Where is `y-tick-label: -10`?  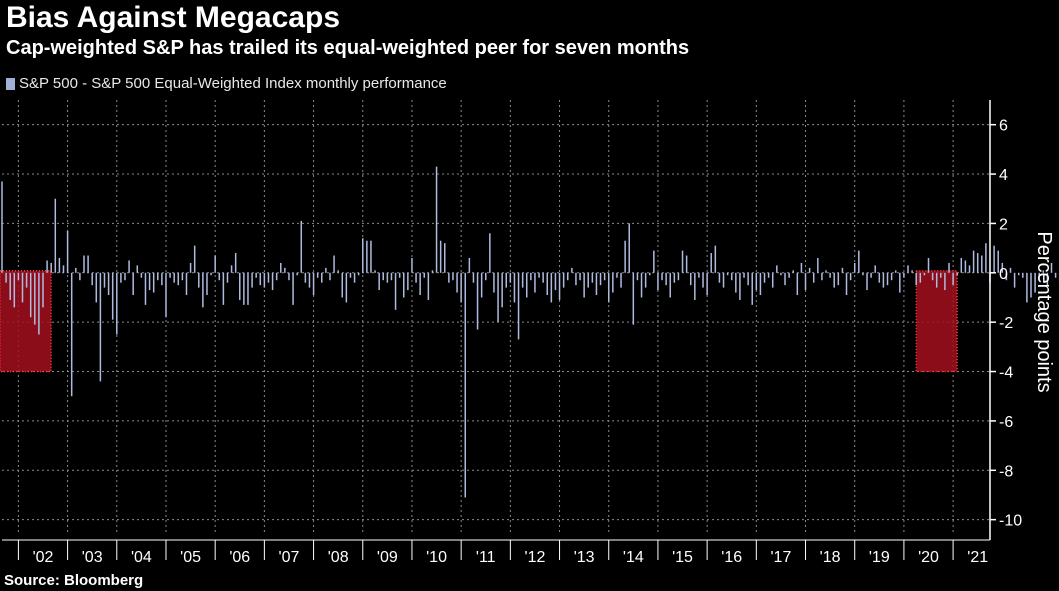
y-tick-label: -10 is located at coordinates (1010, 521).